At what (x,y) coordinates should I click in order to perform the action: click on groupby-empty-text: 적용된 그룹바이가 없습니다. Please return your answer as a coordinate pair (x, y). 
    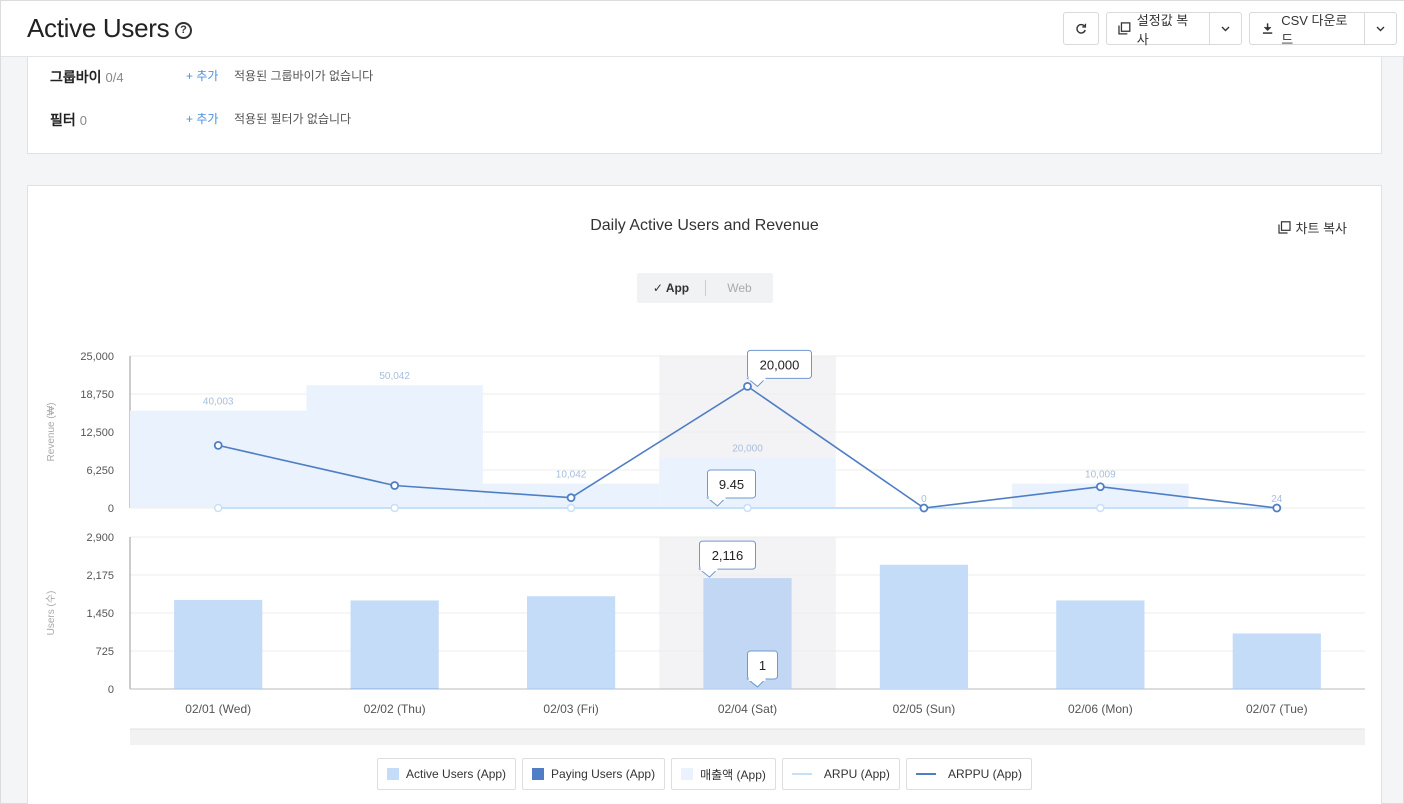
    Looking at the image, I should click on (304, 76).